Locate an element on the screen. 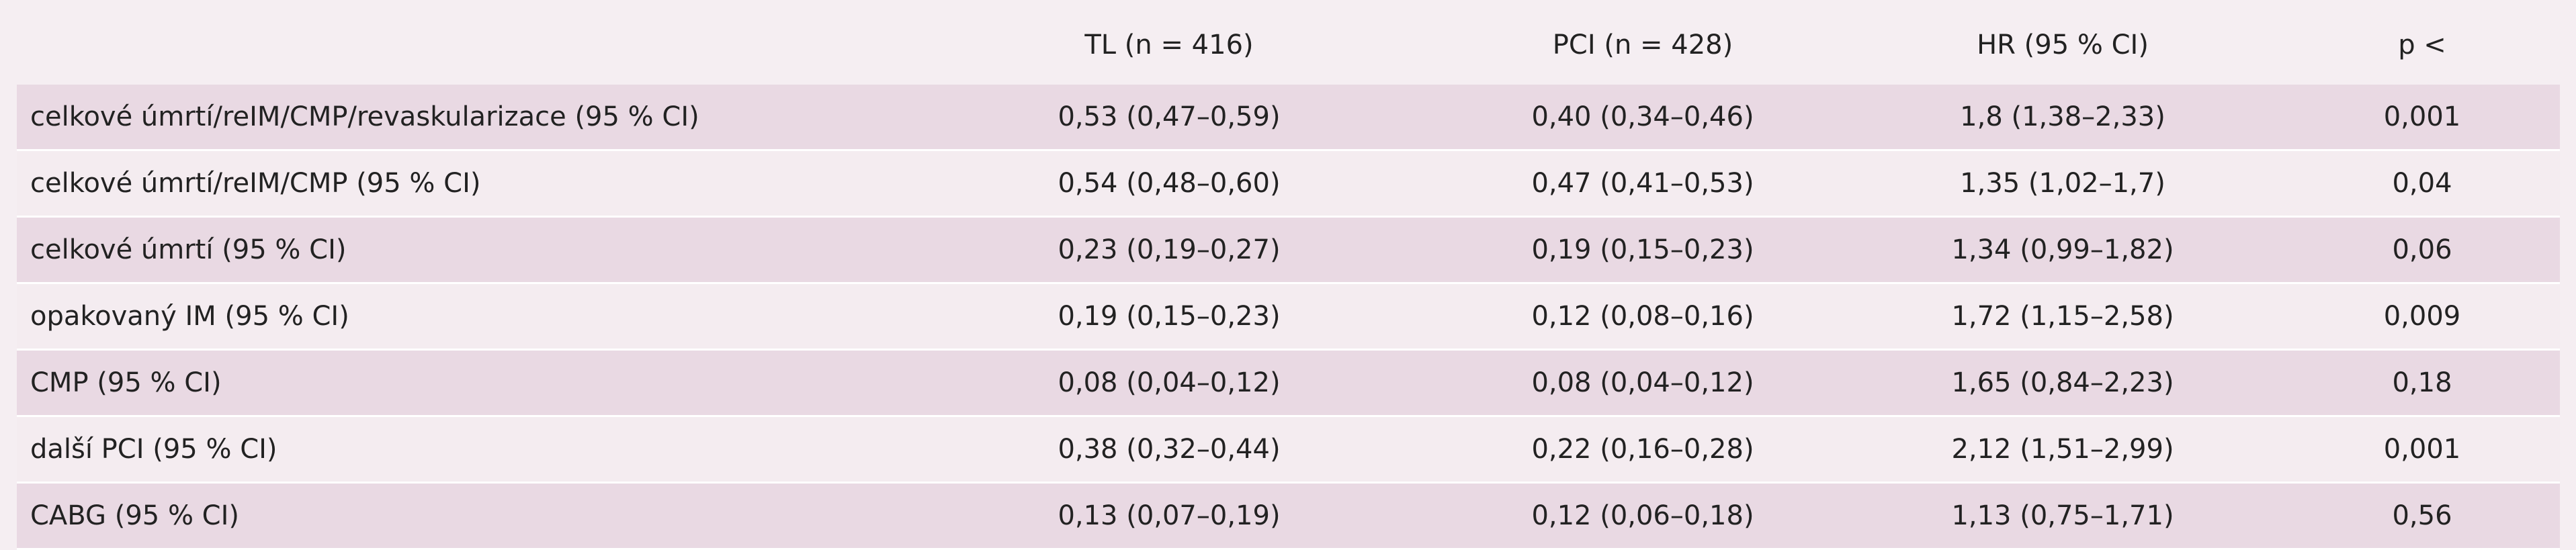  column-header: HR (95 % CI) is located at coordinates (2063, 44).